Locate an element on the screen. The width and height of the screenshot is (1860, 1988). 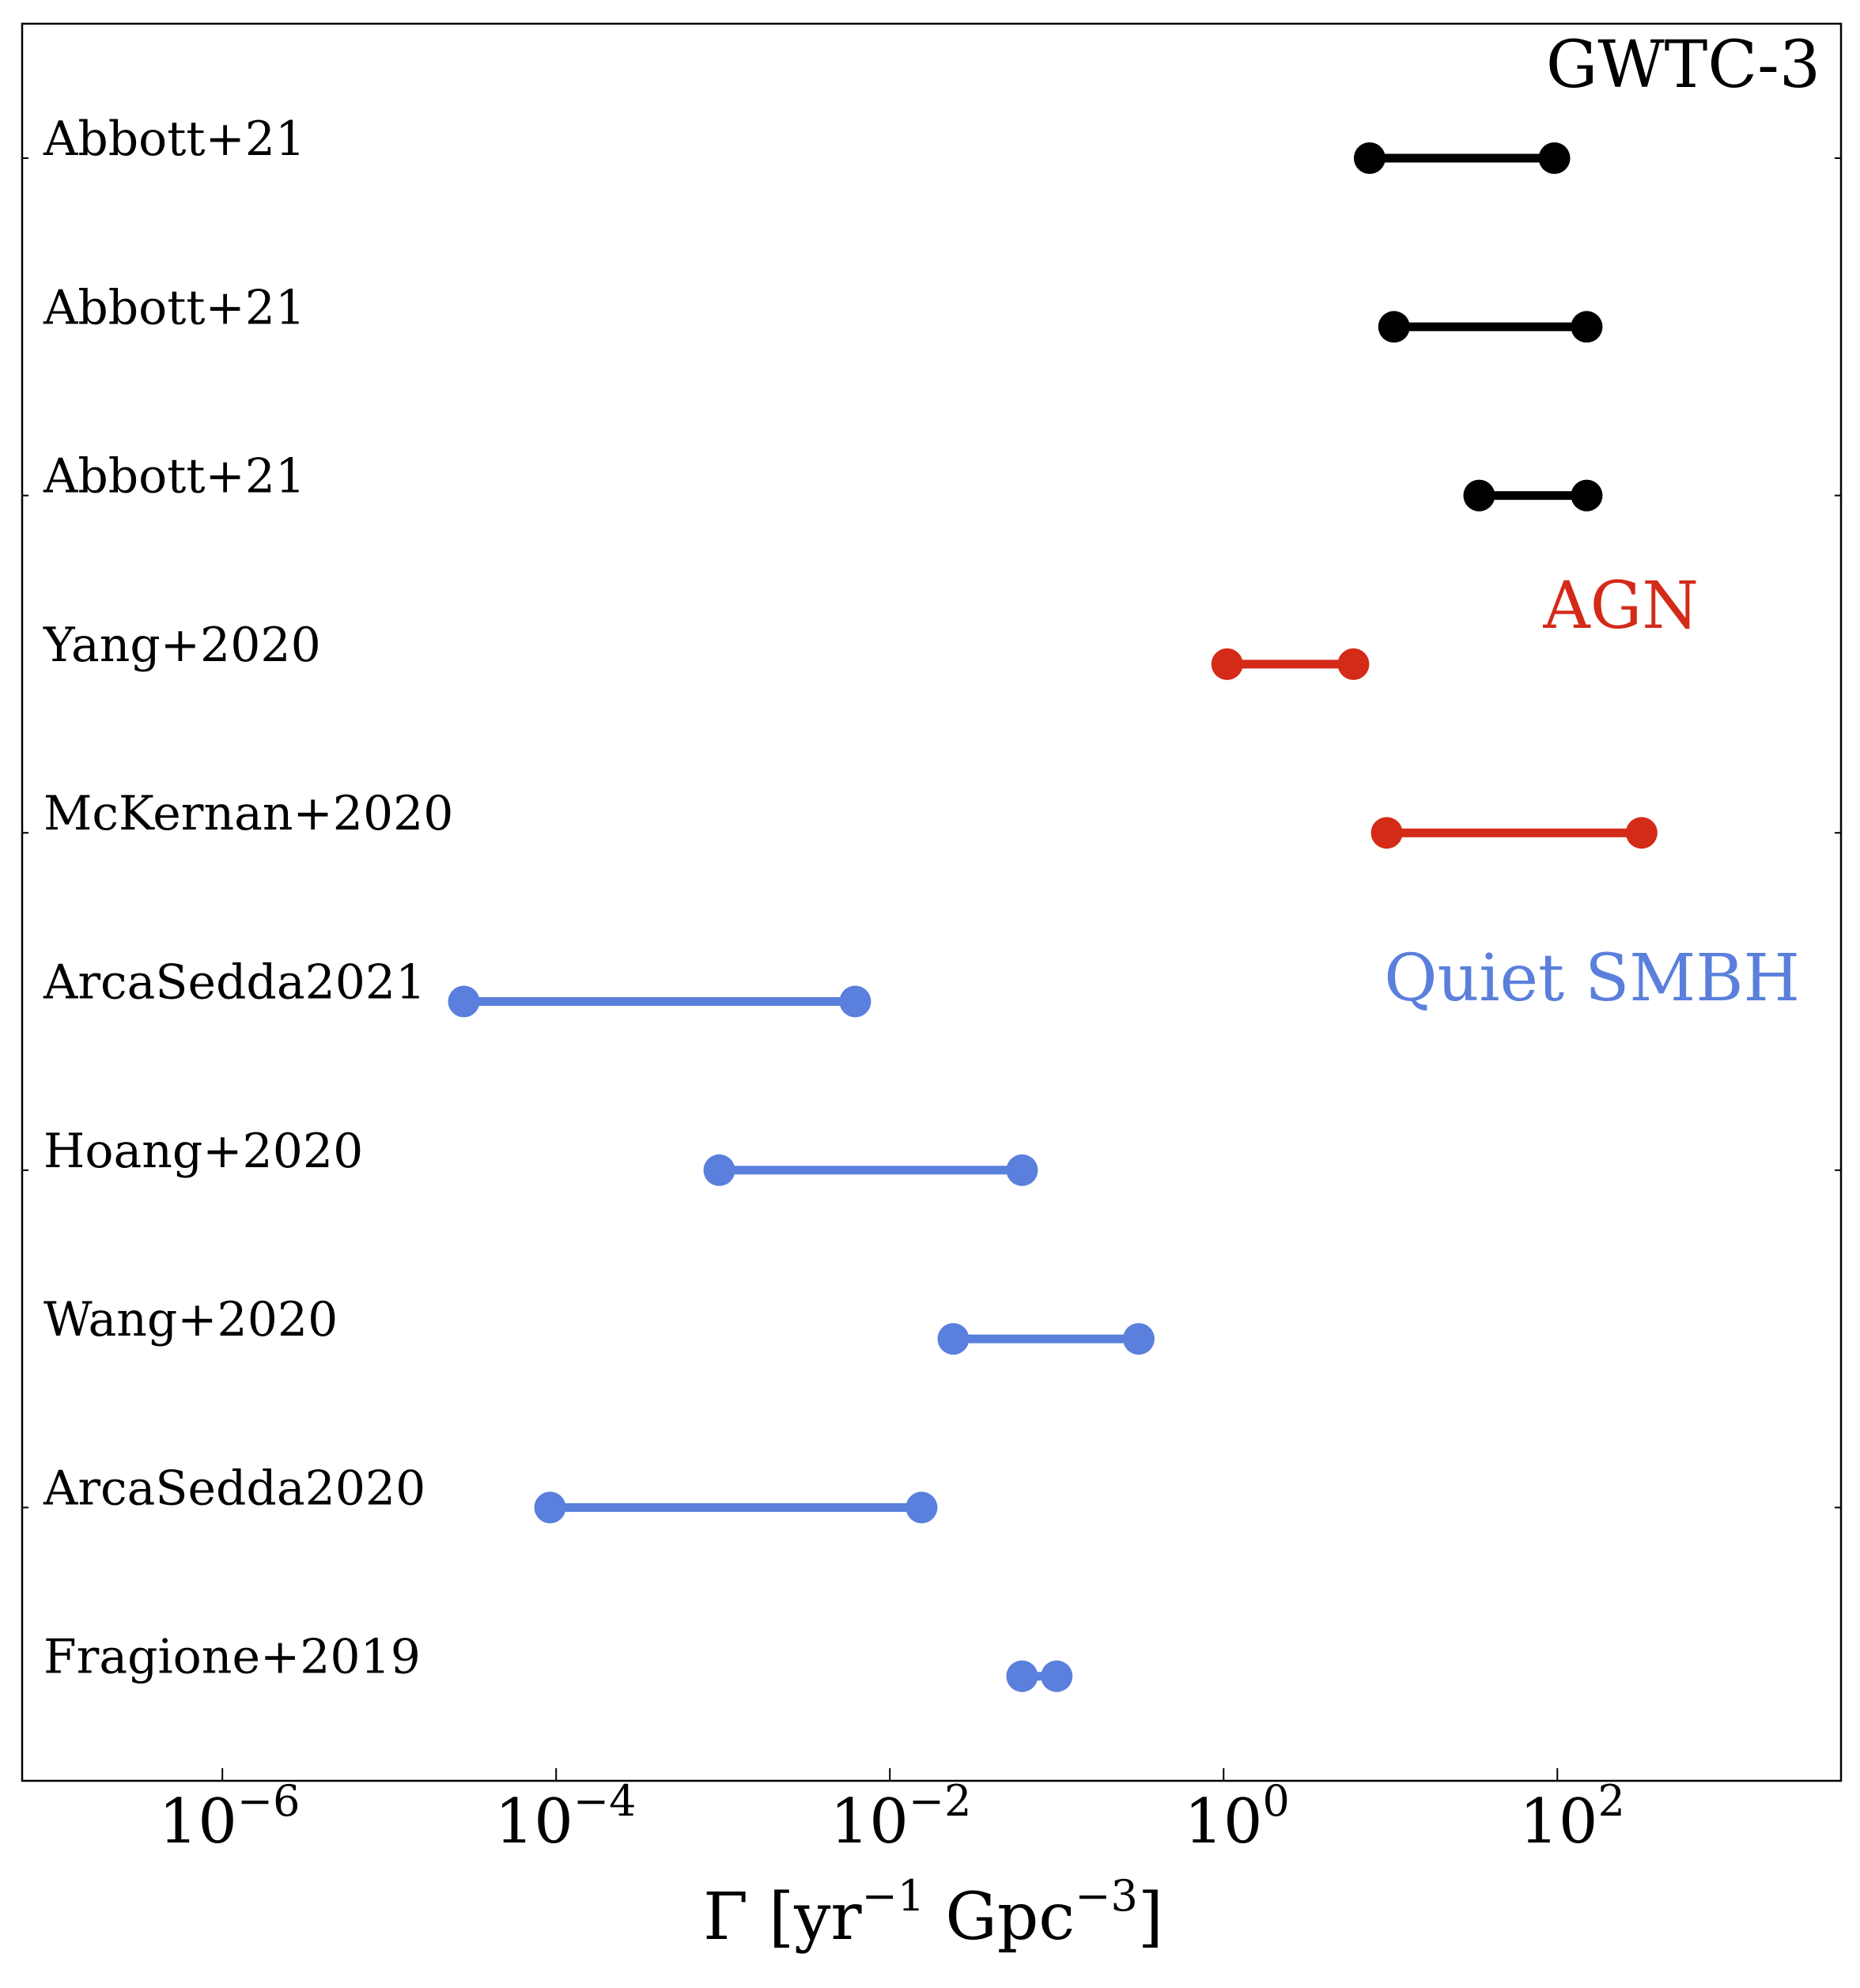
x-tick-labels: 10⁻⁶ 10⁻⁴ 10⁻² 10⁰ 10² is located at coordinates (892, 1817).